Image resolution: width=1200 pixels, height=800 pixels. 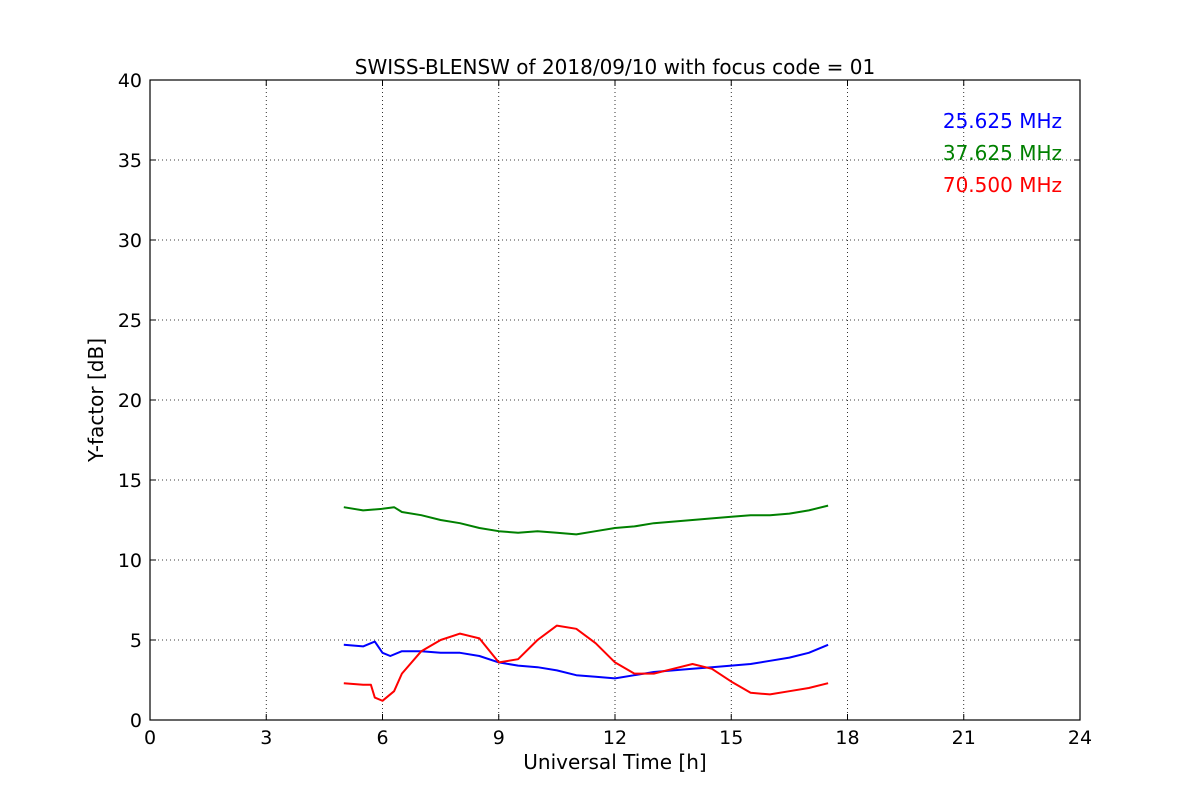 What do you see at coordinates (130, 321) in the screenshot?
I see `y-tick-label: 25` at bounding box center [130, 321].